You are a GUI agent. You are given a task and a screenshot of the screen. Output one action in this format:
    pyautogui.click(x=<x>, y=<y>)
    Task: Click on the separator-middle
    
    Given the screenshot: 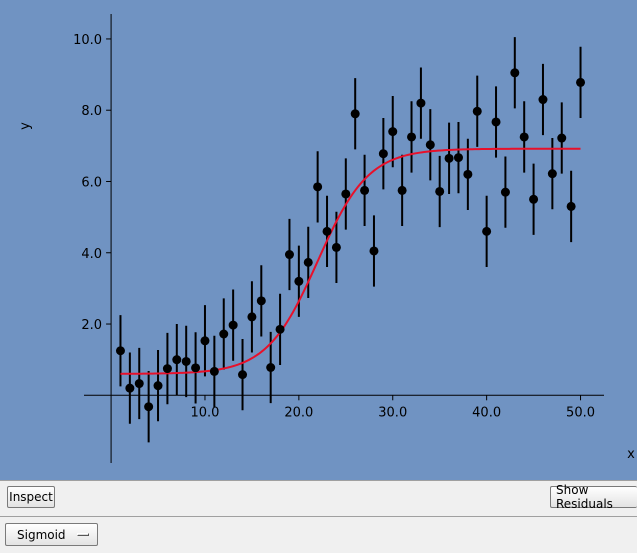 What is the action you would take?
    pyautogui.click(x=318, y=516)
    